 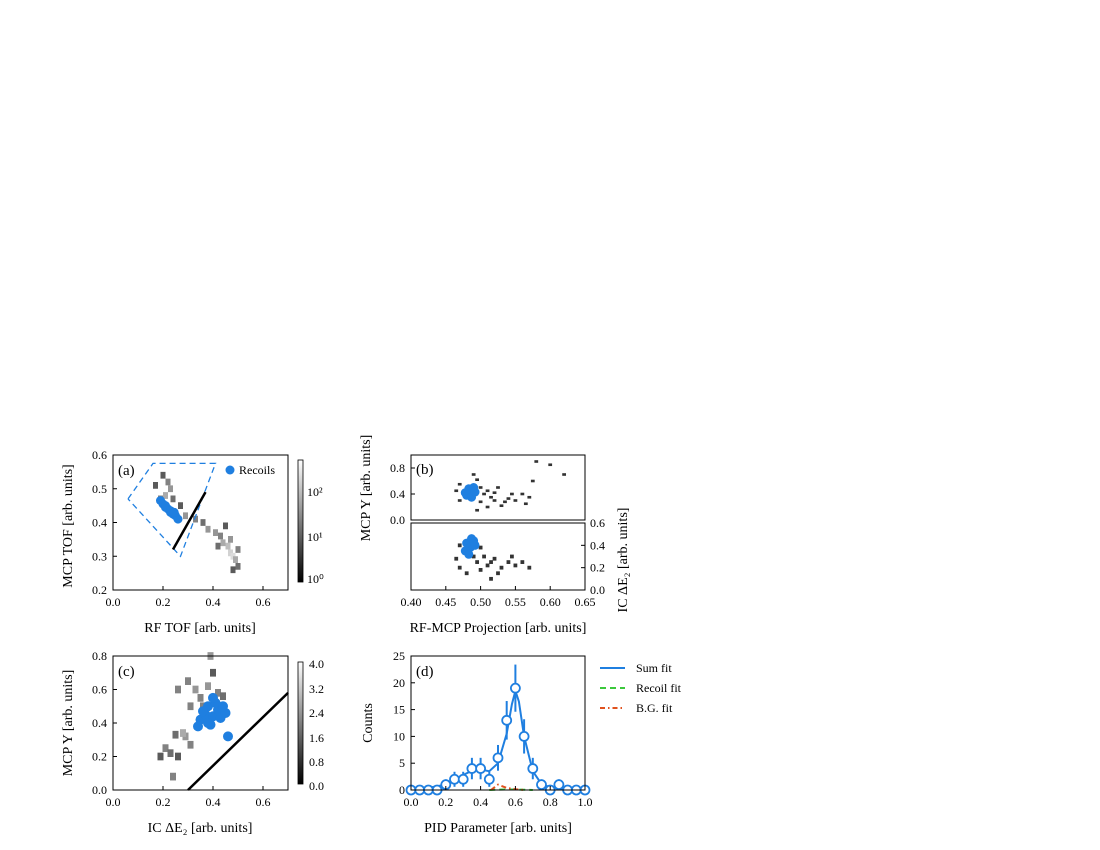 I want to click on panel-d-xtick-label: 0.8, so click(x=550, y=802).